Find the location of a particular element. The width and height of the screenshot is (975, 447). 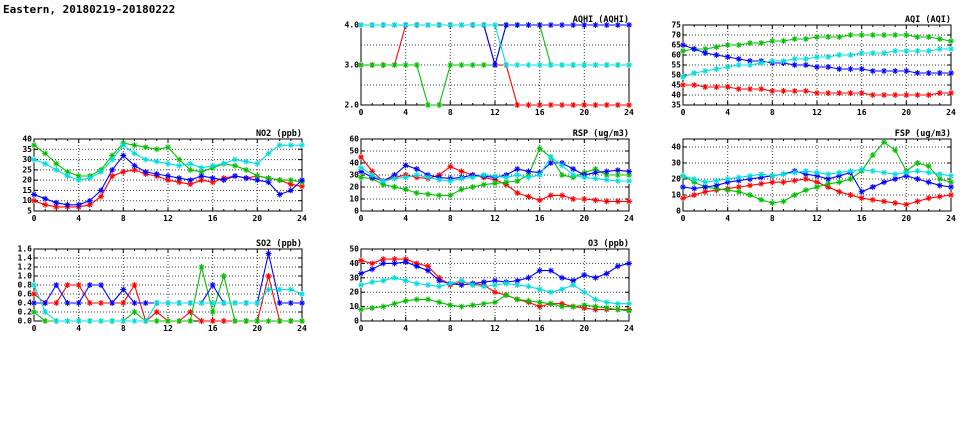

chart-aqhi: 2.0 3.0 4.0 0 4 8 12 16 20 24 AQHI (AQHI) is located at coordinates (484, 66).